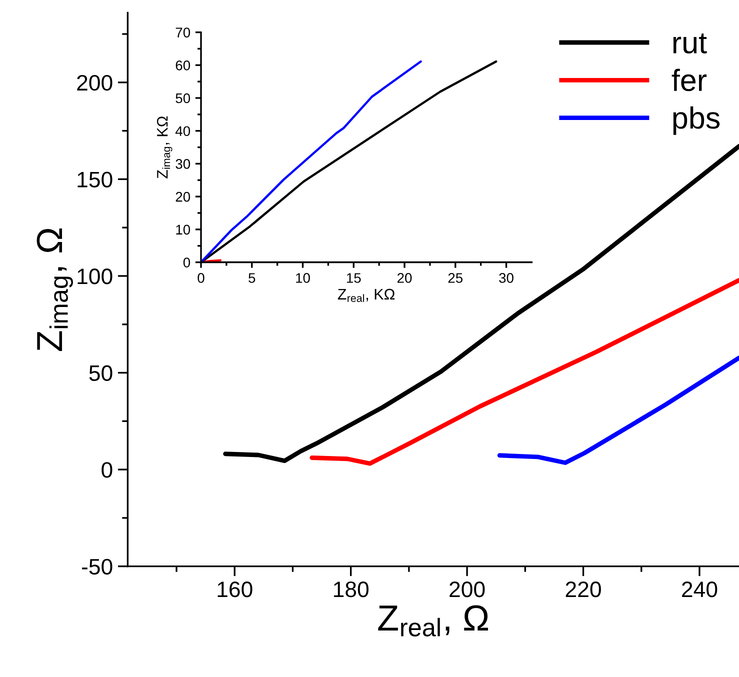 The height and width of the screenshot is (677, 739). What do you see at coordinates (506, 278) in the screenshot?
I see `x-tick-label: 30` at bounding box center [506, 278].